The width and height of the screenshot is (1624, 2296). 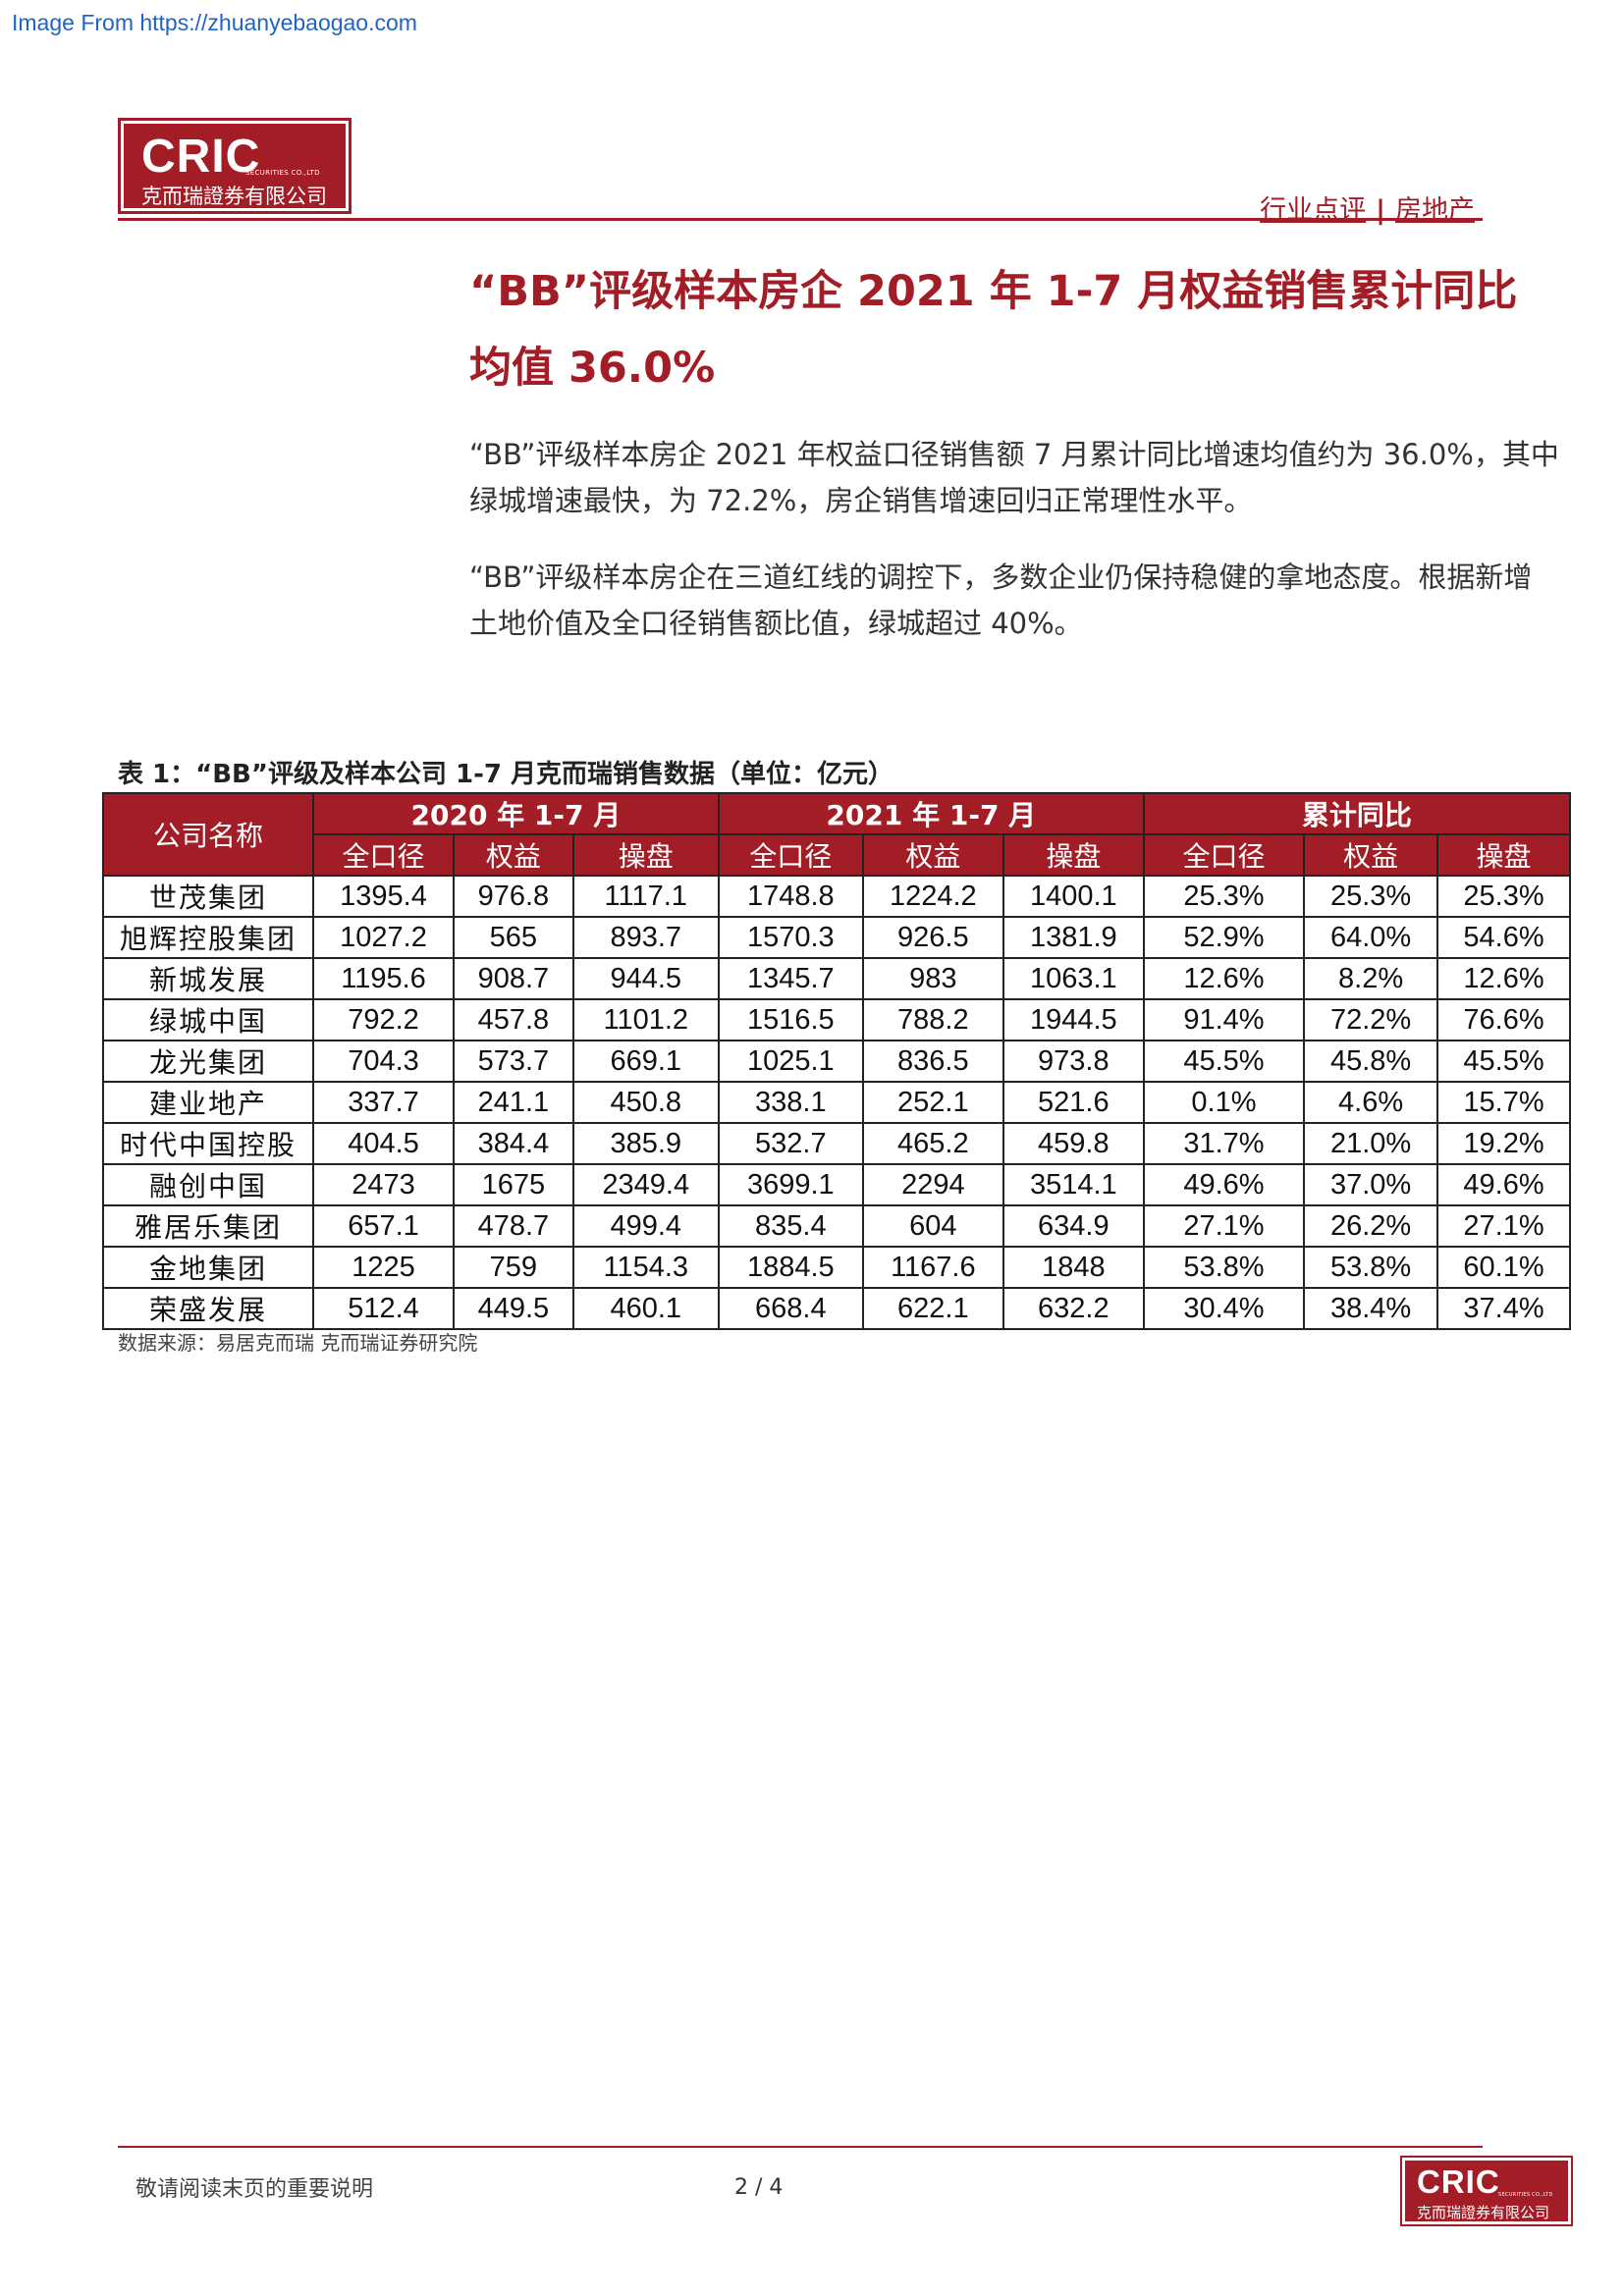 What do you see at coordinates (993, 330) in the screenshot?
I see `page-title: “BB”评级样本房企 2021 年 1-7 月权益销售累计同比均值 36.0%` at bounding box center [993, 330].